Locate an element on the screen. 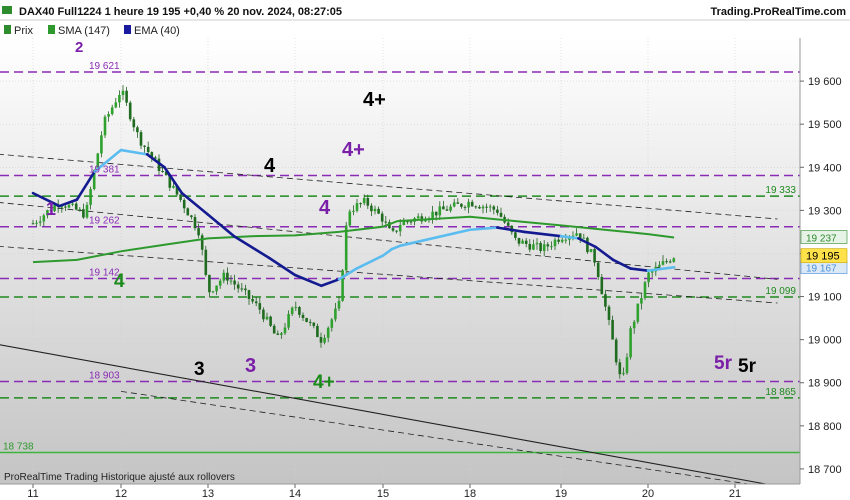 The image size is (850, 500). brand-label: Trading.ProRealTime.com is located at coordinates (778, 12).